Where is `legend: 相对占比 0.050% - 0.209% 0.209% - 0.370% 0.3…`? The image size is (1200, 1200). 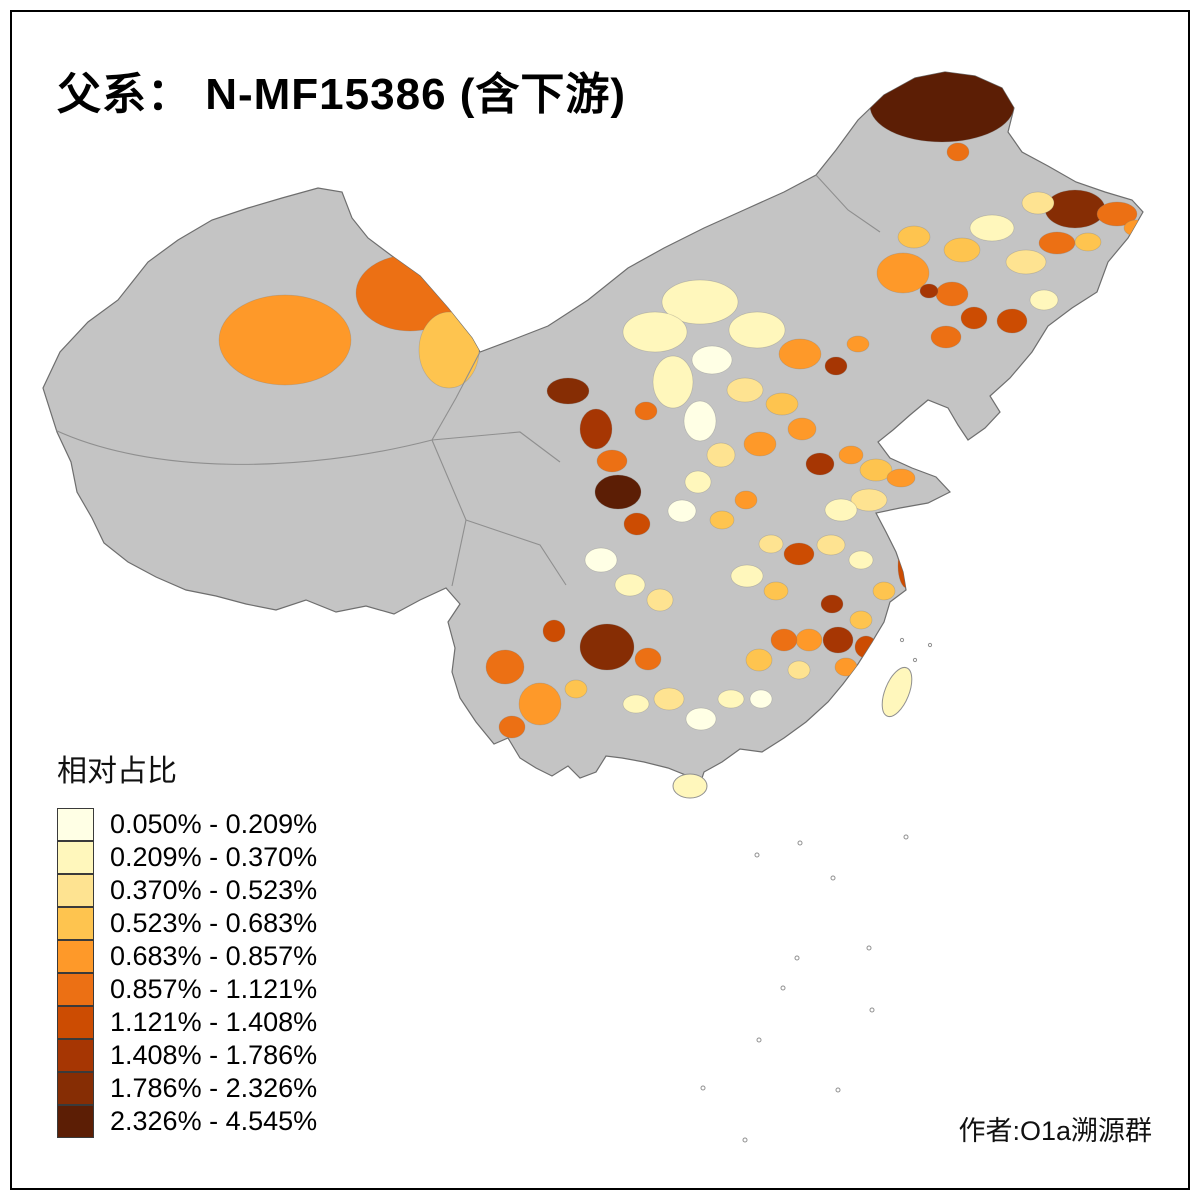 legend: 相对占比 0.050% - 0.209% 0.209% - 0.370% 0.3… is located at coordinates (187, 942).